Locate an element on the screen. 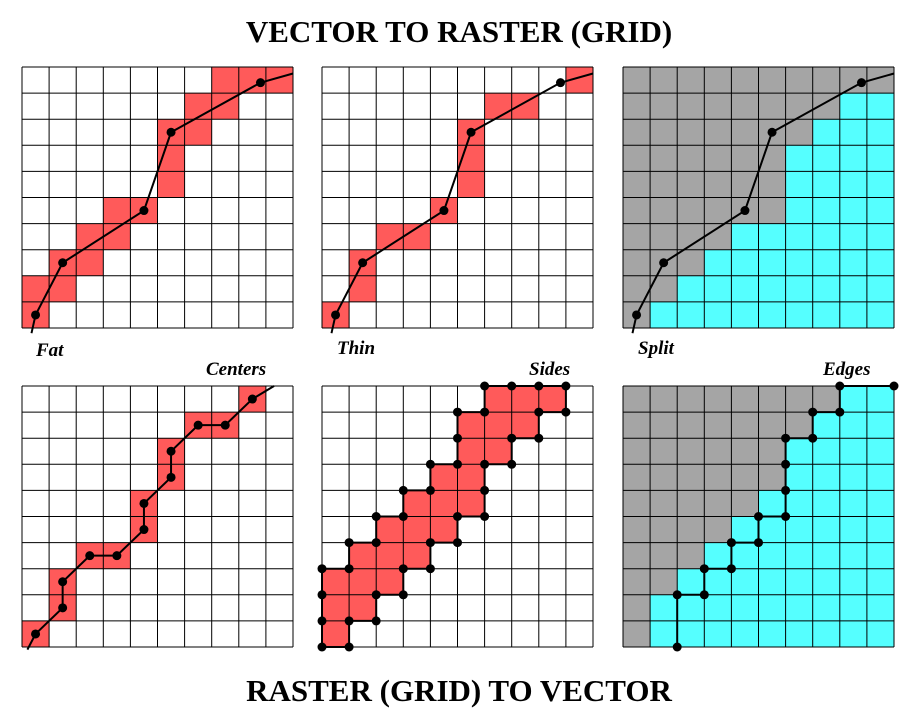  label-centers: Centers is located at coordinates (236, 369).